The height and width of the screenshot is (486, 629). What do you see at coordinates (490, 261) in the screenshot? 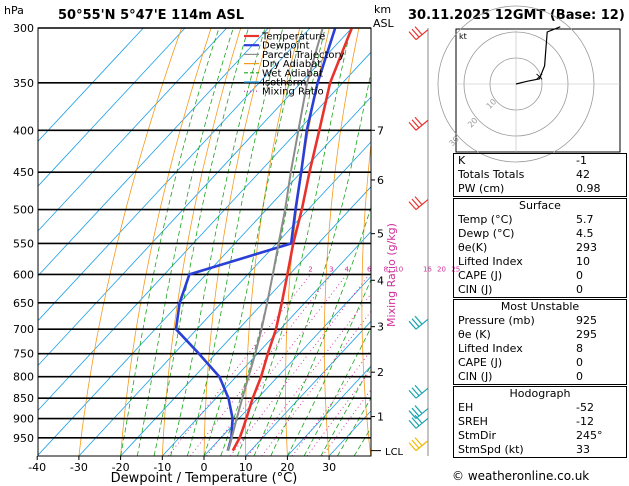
I see `index-label: Lifted Index` at bounding box center [490, 261].